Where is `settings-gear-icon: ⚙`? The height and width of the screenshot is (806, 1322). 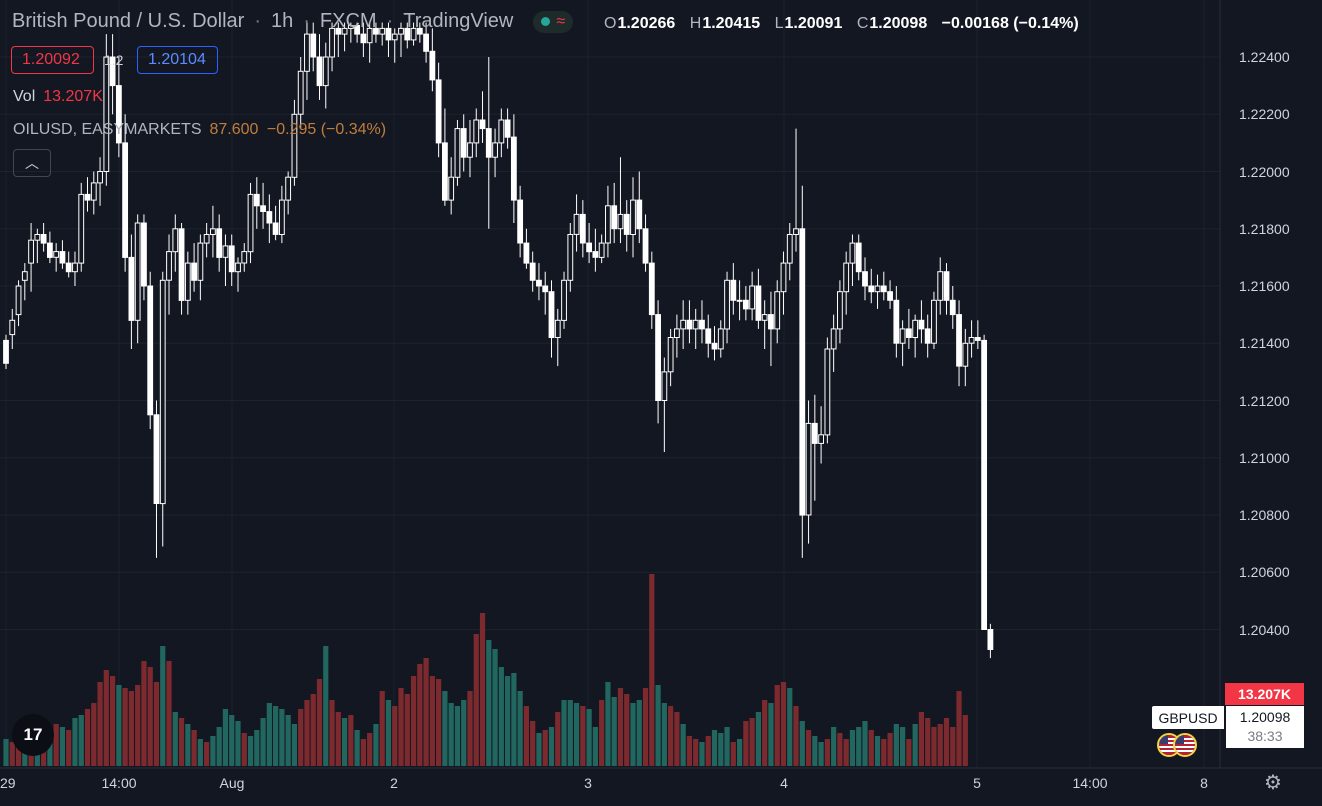
settings-gear-icon: ⚙ is located at coordinates (1273, 783).